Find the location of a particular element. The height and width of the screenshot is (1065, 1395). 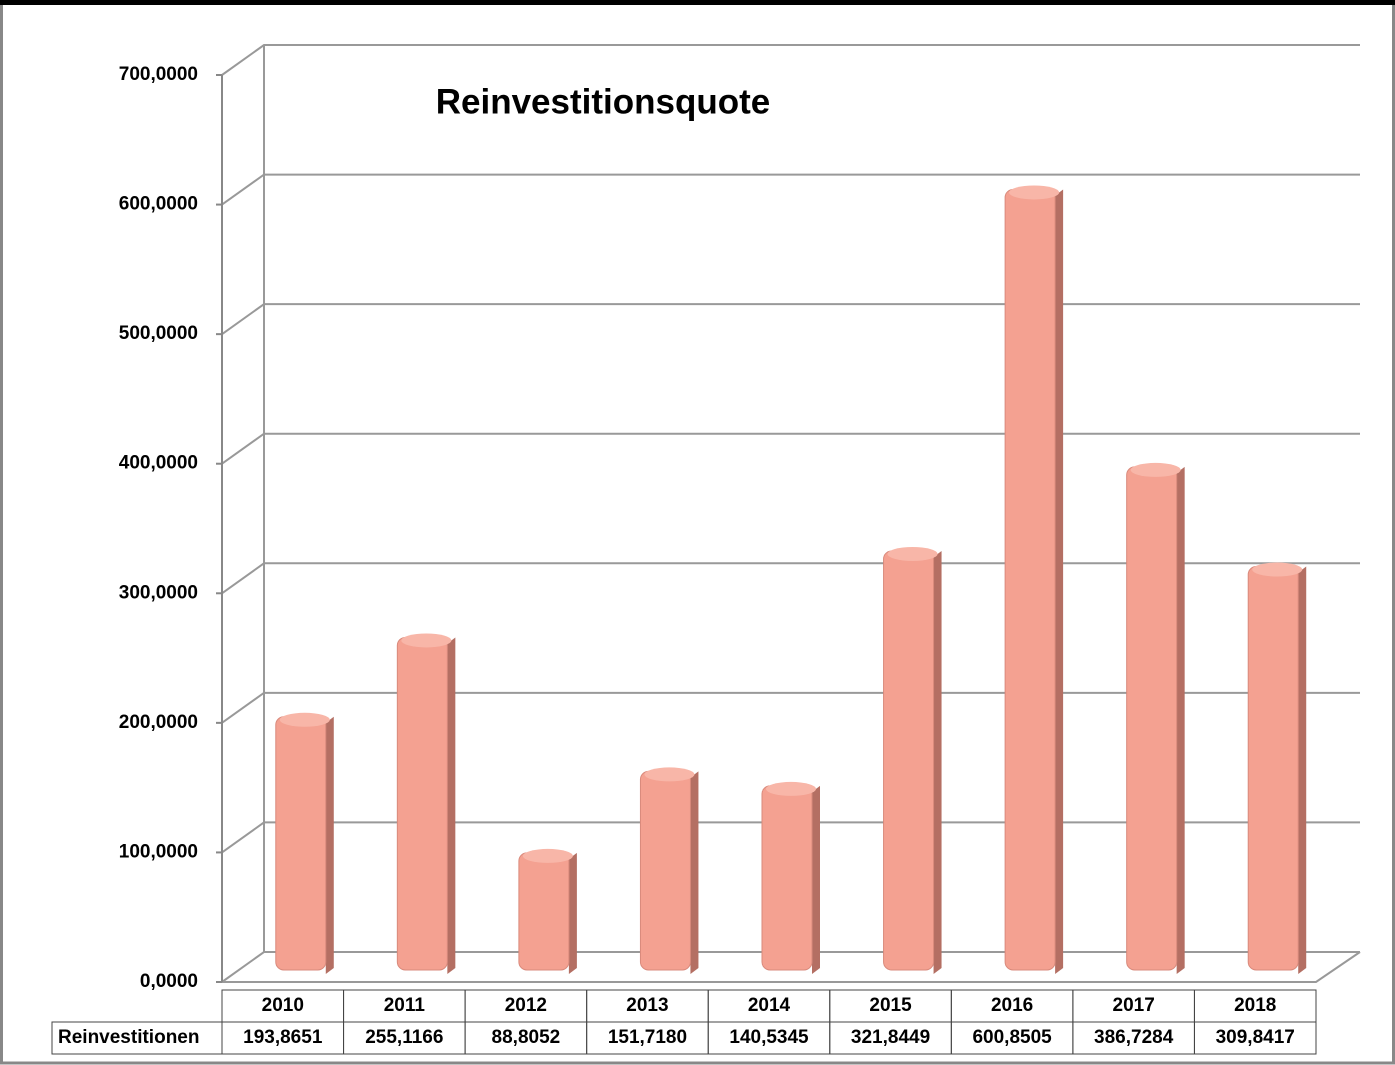

x-tick-label: 2016 is located at coordinates (1012, 1005).